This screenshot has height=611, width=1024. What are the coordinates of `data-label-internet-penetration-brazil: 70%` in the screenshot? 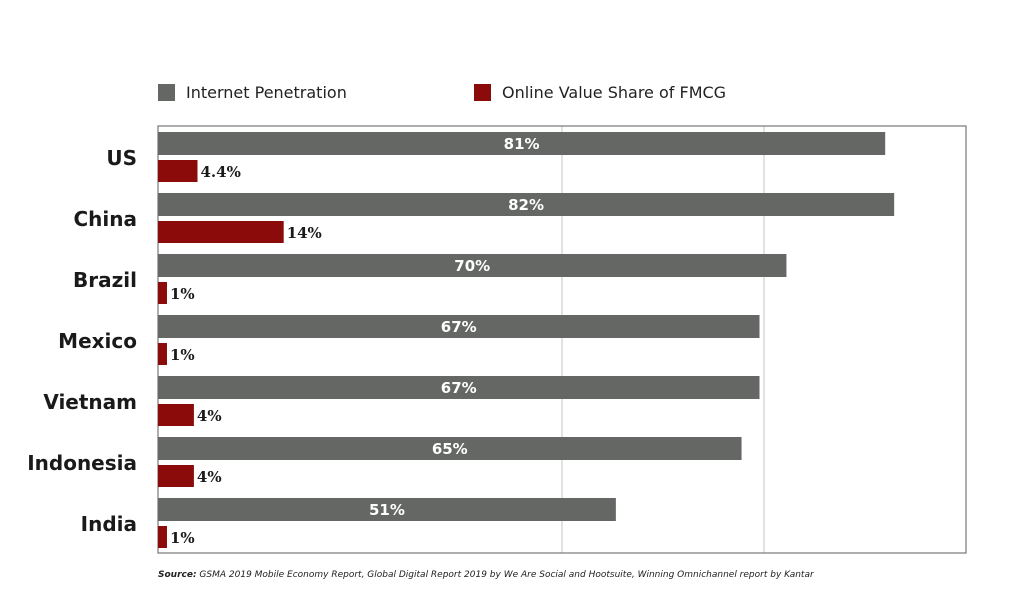 It's located at (472, 266).